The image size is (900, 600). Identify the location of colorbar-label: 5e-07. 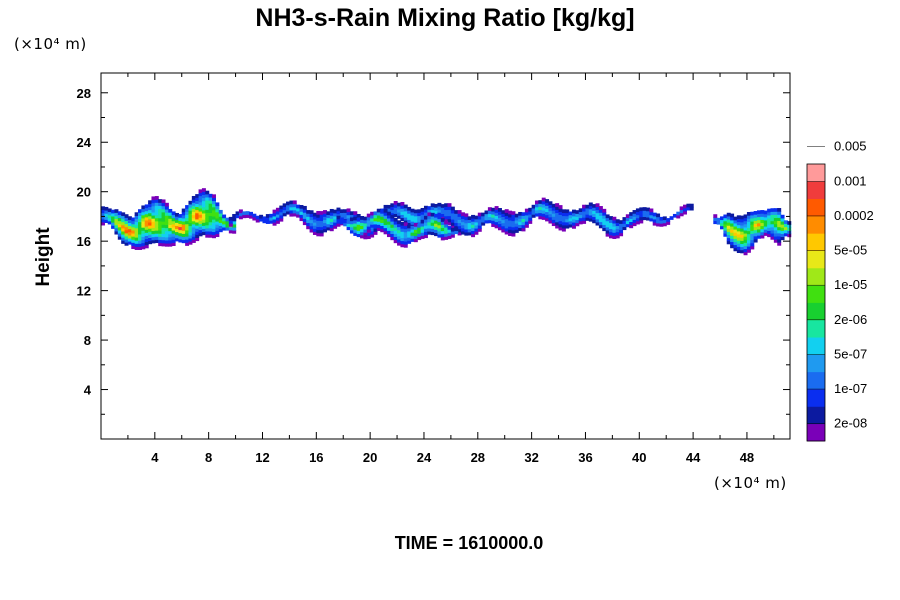
(850, 353).